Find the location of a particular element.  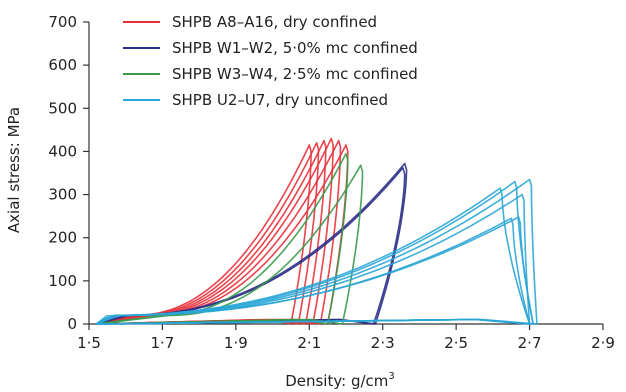

y-tick-label: 300 is located at coordinates (62, 195).